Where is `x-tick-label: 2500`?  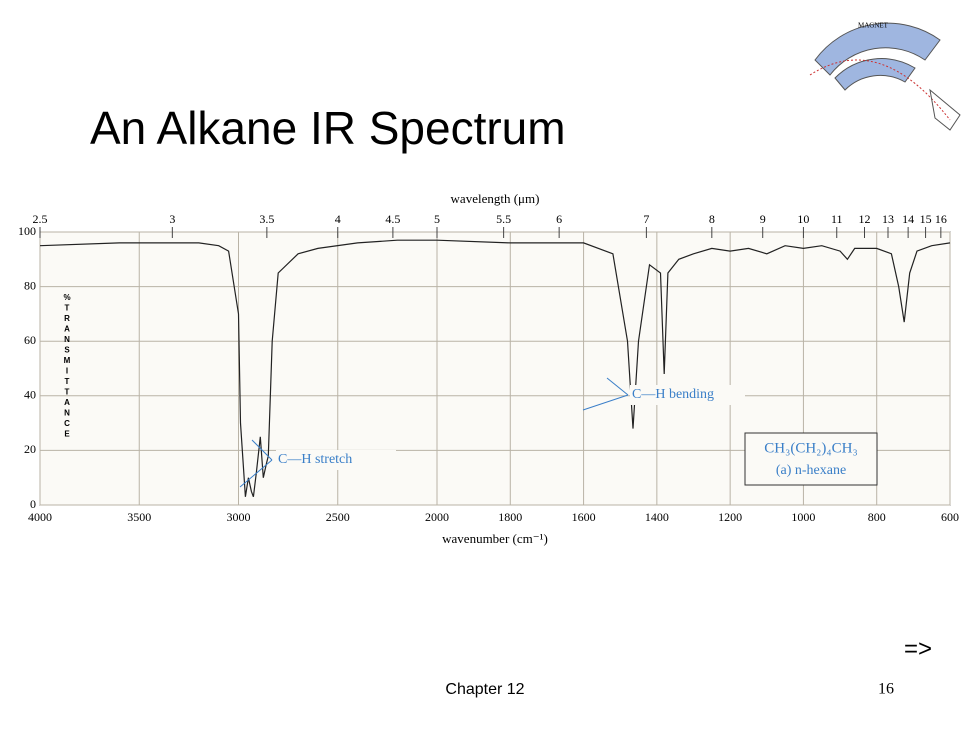
x-tick-label: 2500 is located at coordinates (338, 517).